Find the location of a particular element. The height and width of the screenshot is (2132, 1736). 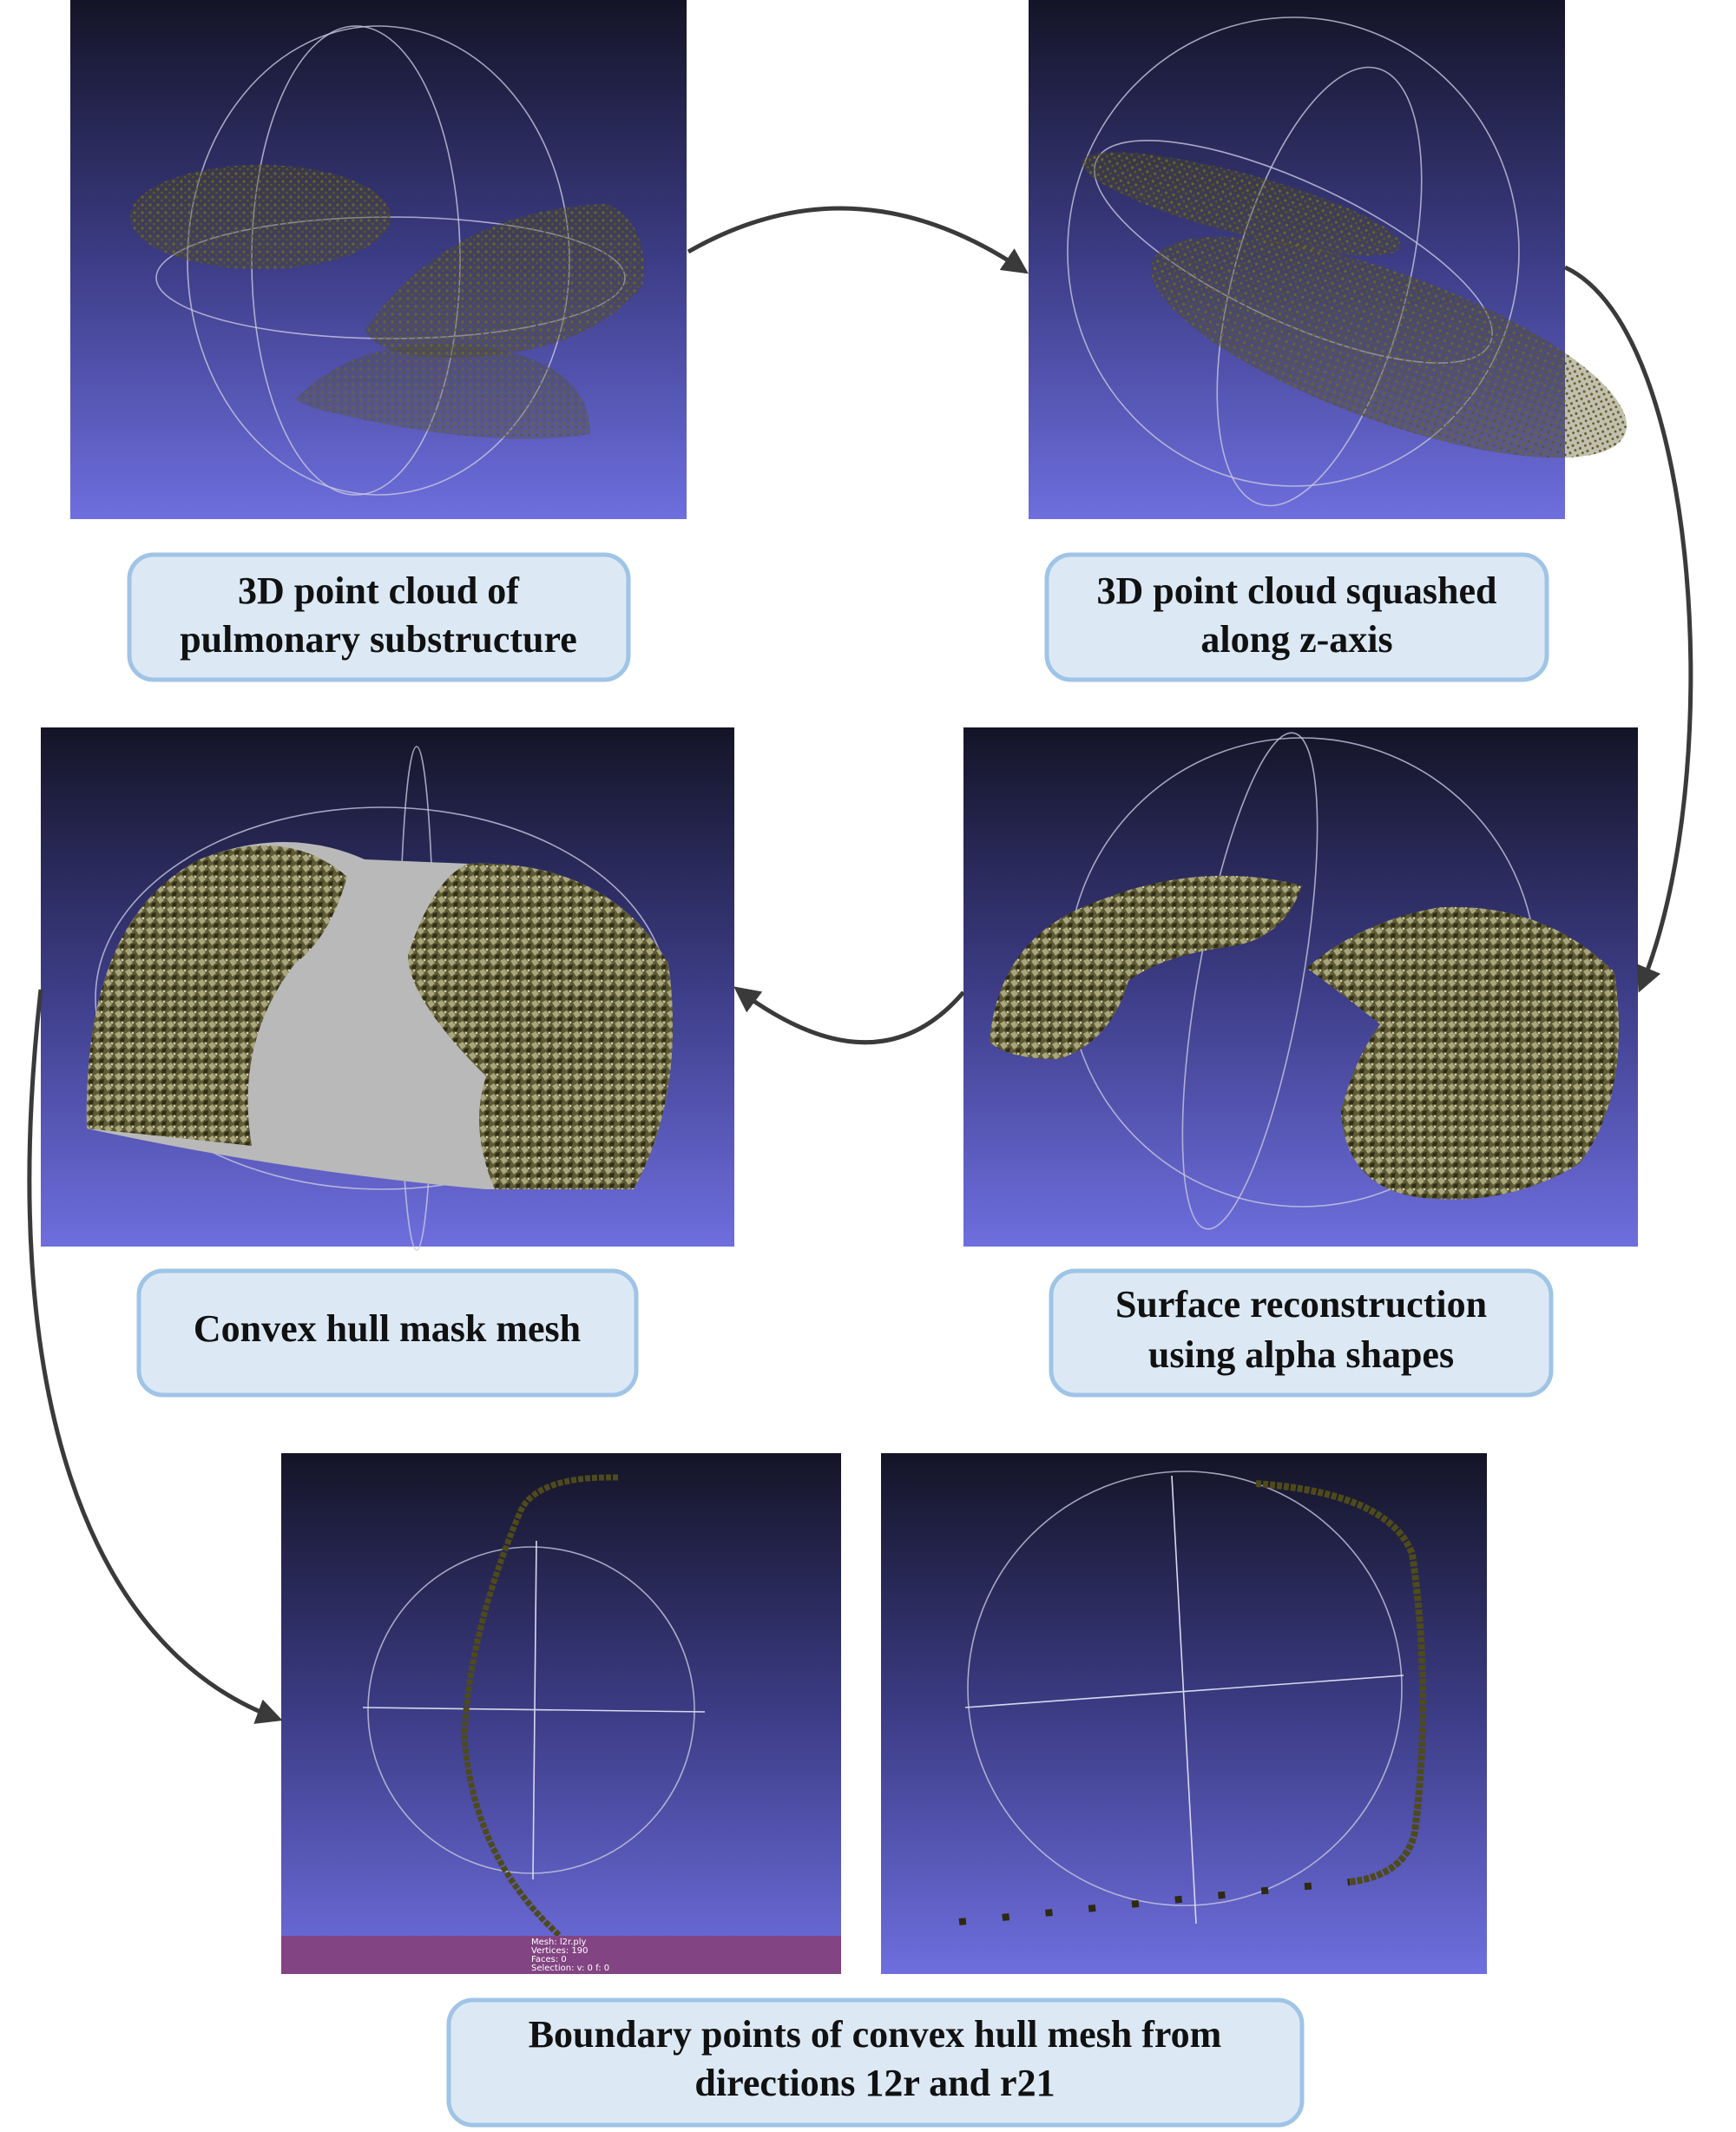

status-bar is located at coordinates (561, 1955).